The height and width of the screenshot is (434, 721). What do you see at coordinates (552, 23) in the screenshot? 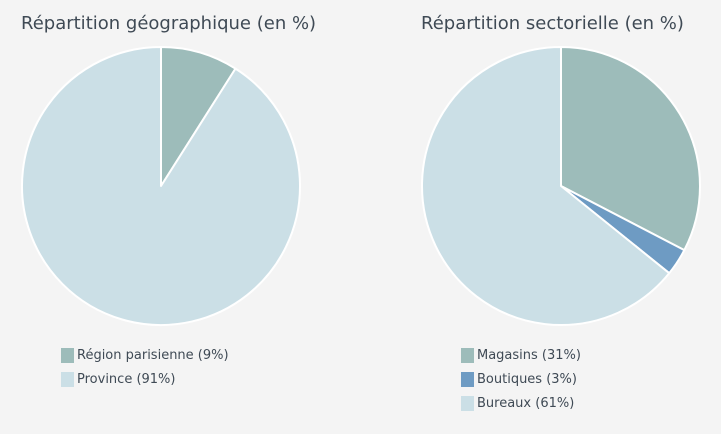
I see `chart-title-sectoral: Répartition sectorielle (en %)` at bounding box center [552, 23].